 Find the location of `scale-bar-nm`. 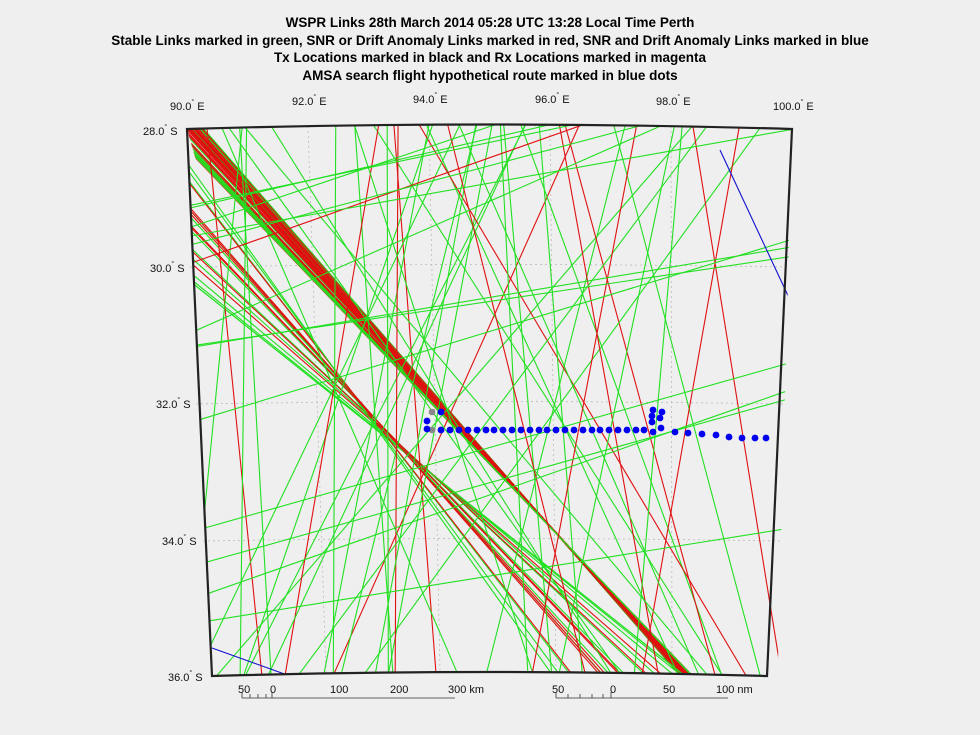

scale-bar-nm is located at coordinates (641, 695).